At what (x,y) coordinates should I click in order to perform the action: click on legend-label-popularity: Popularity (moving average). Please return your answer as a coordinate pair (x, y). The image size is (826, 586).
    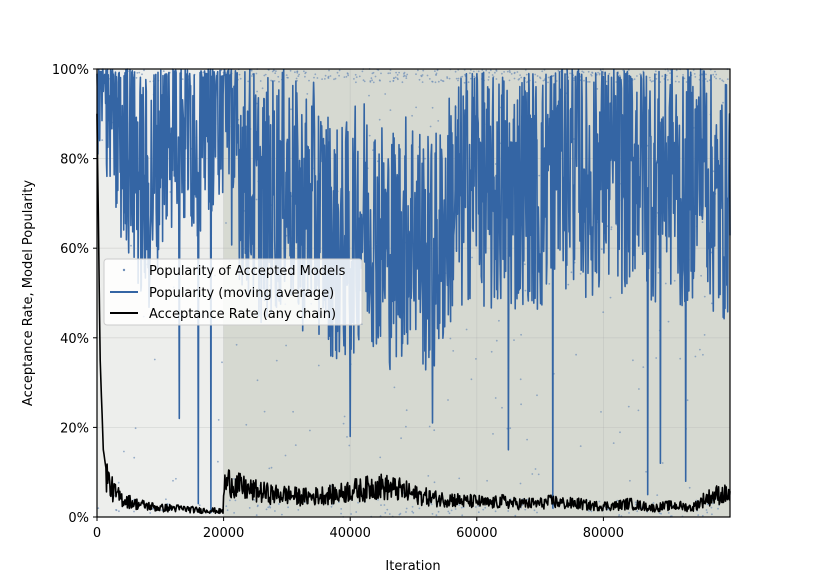
    Looking at the image, I should click on (241, 293).